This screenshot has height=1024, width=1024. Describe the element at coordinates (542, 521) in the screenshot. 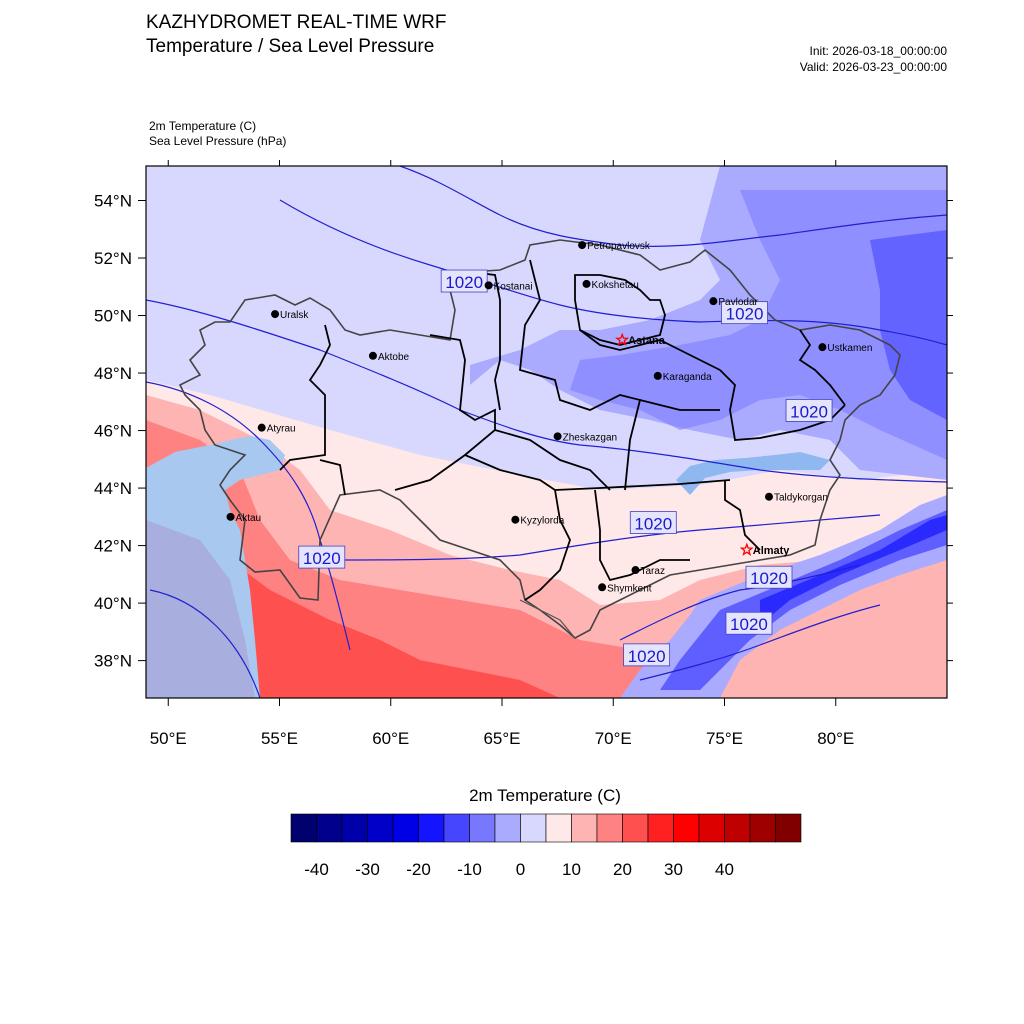

I see `city-label: Kyzylorda` at that location.